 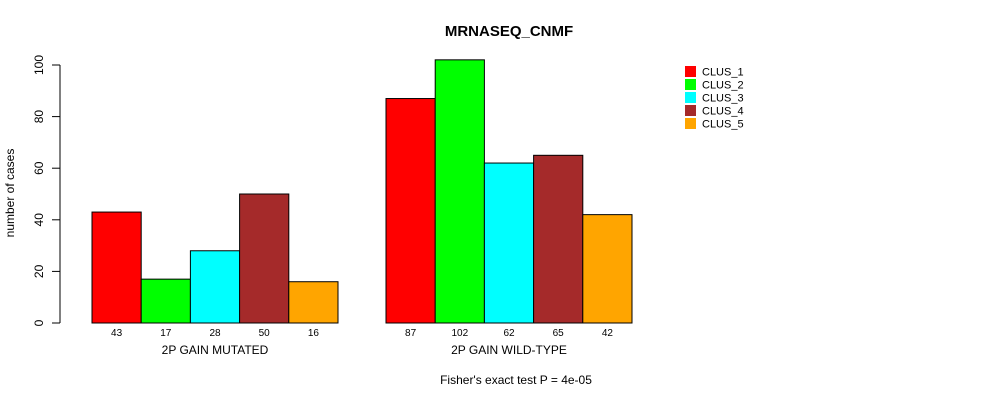 What do you see at coordinates (411, 333) in the screenshot?
I see `bar-value-label: 87` at bounding box center [411, 333].